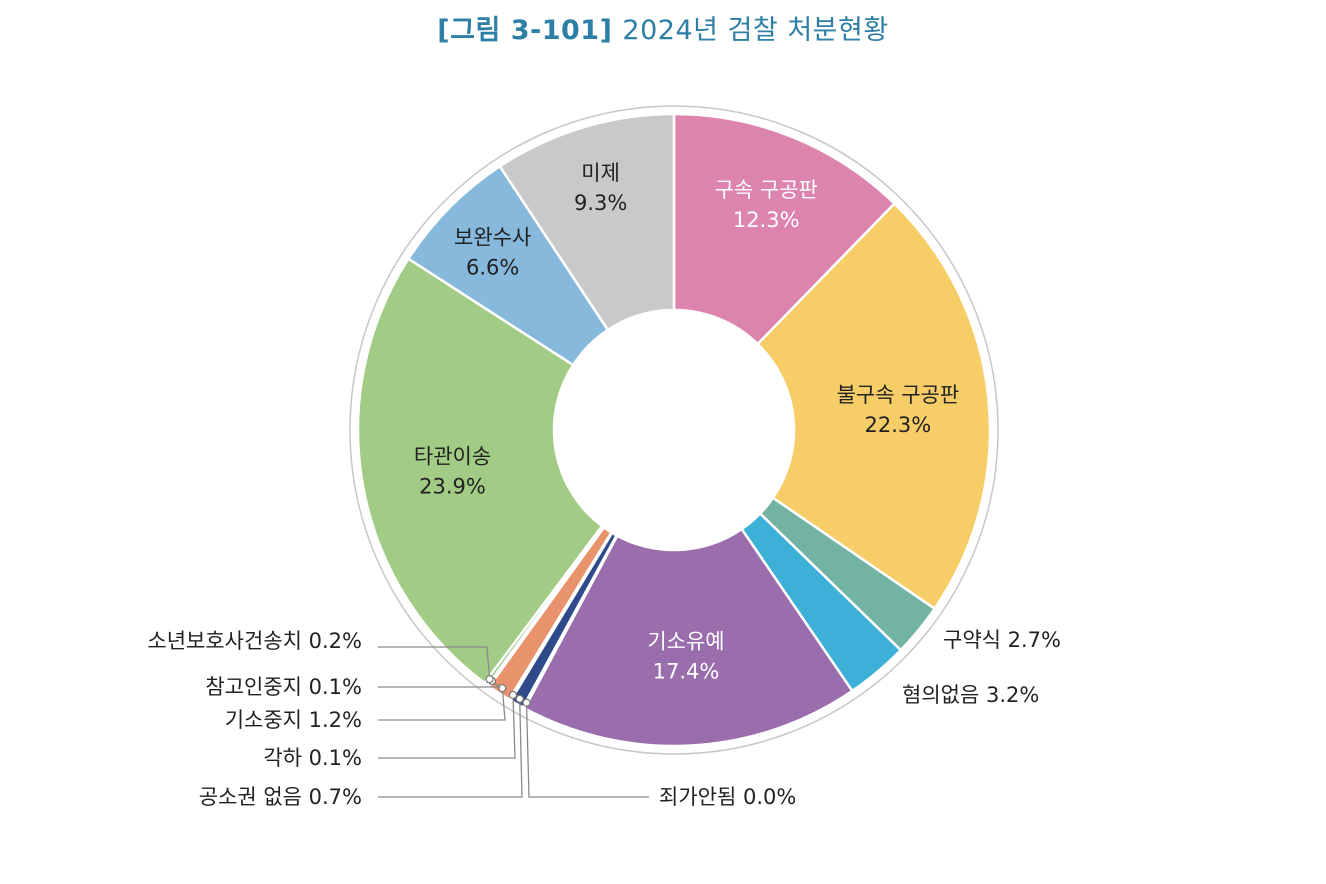 This screenshot has height=884, width=1326. What do you see at coordinates (766, 220) in the screenshot?
I see `slice-value-0: 12.3%` at bounding box center [766, 220].